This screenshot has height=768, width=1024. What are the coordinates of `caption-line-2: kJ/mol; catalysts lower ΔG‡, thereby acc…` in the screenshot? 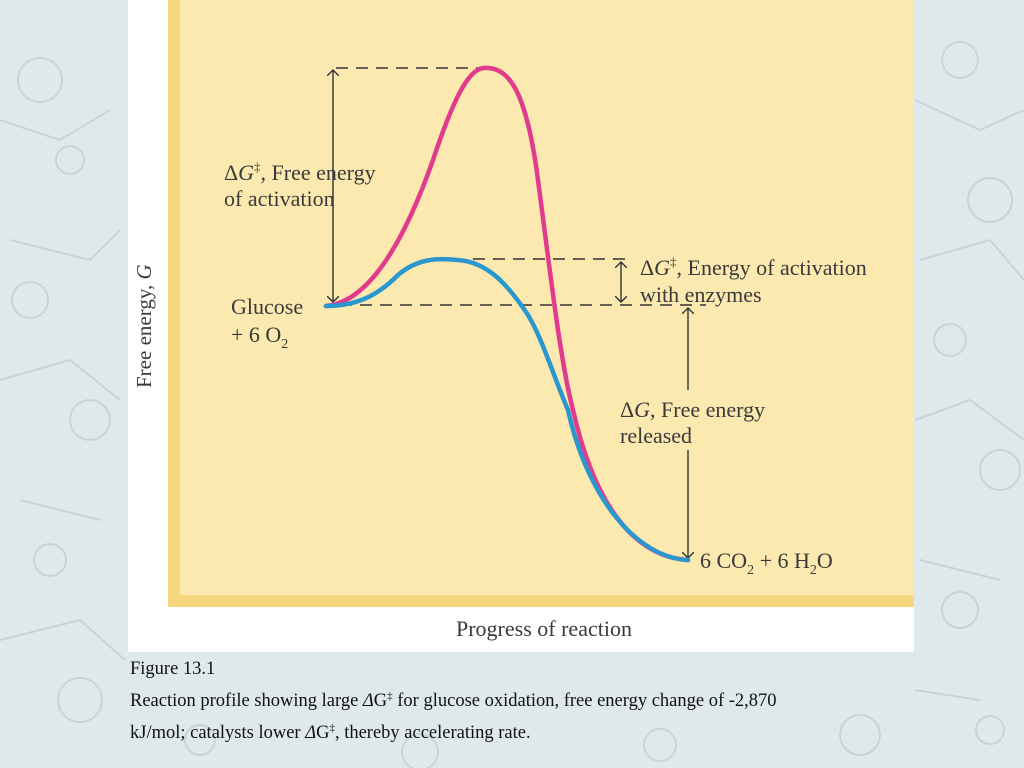 It's located at (330, 733).